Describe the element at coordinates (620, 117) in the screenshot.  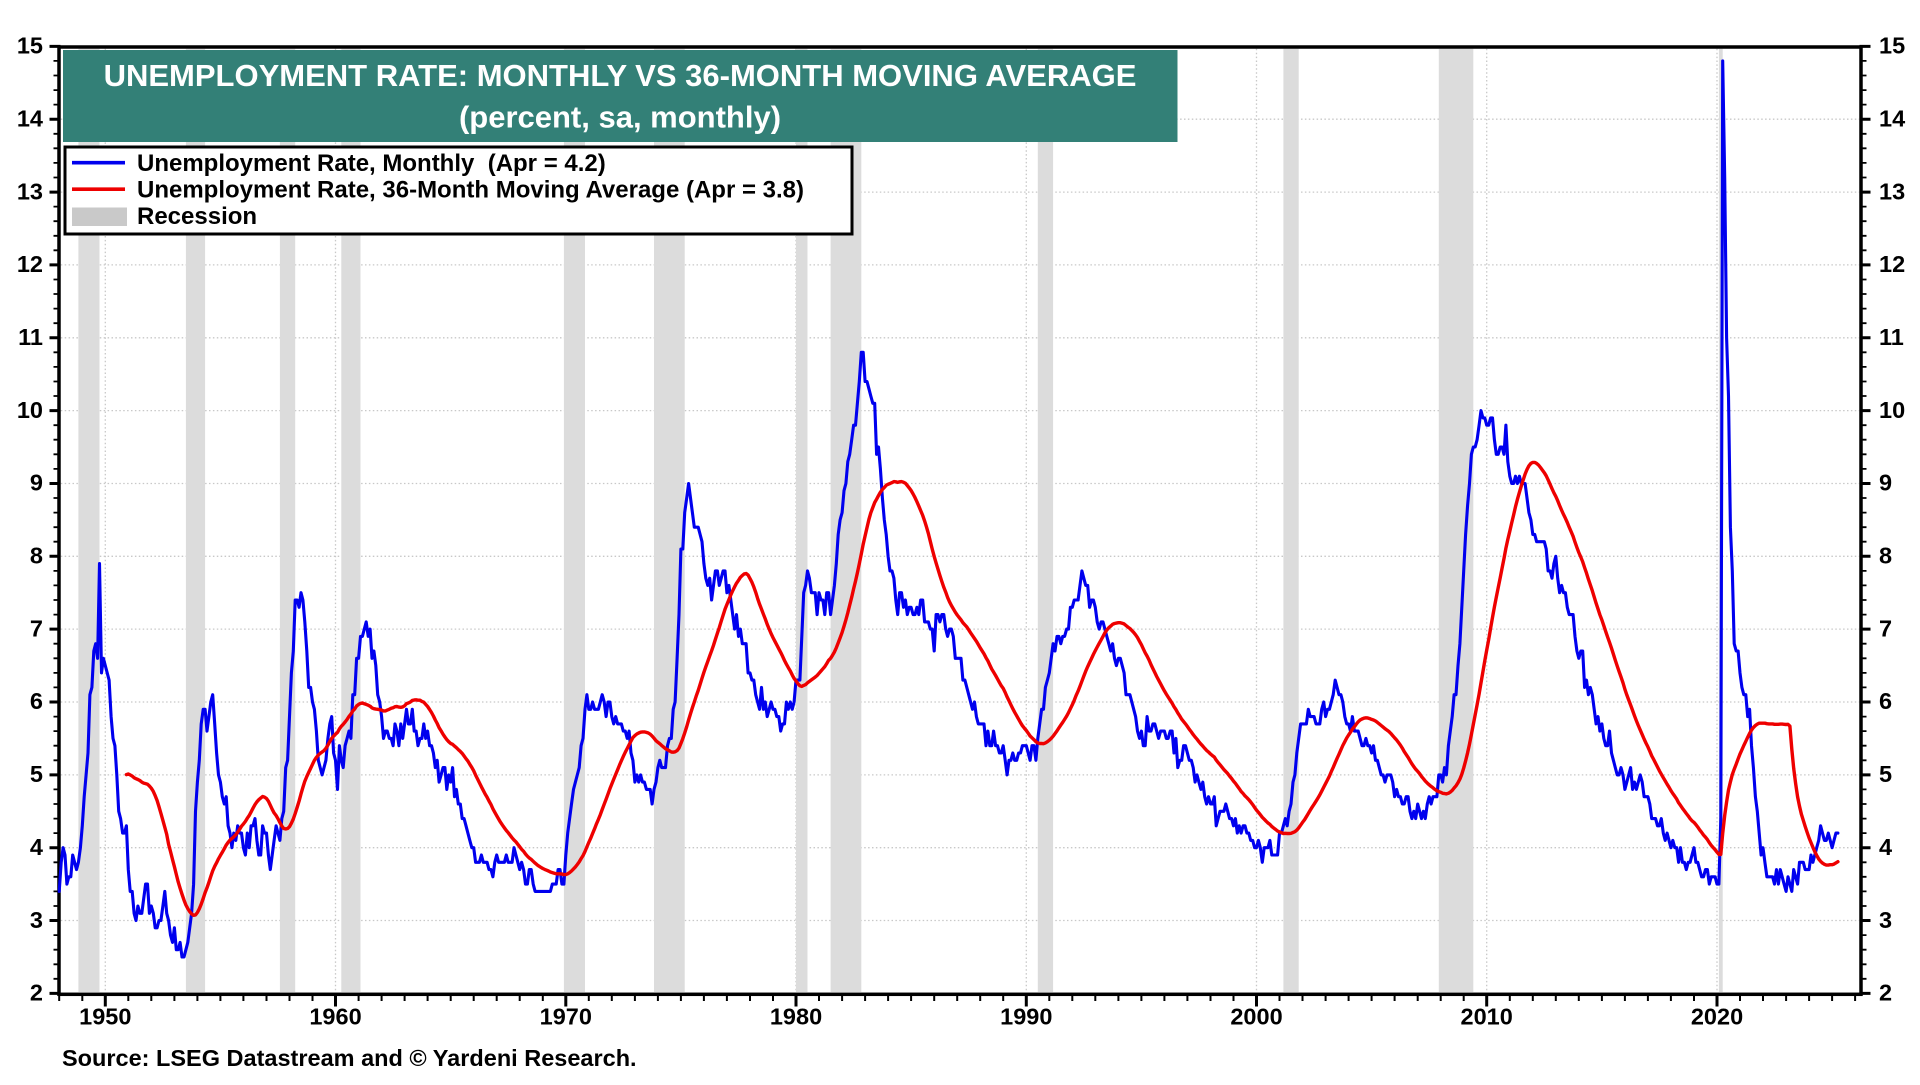
I see `svg-text: (percent, sa, monthly)` at that location.